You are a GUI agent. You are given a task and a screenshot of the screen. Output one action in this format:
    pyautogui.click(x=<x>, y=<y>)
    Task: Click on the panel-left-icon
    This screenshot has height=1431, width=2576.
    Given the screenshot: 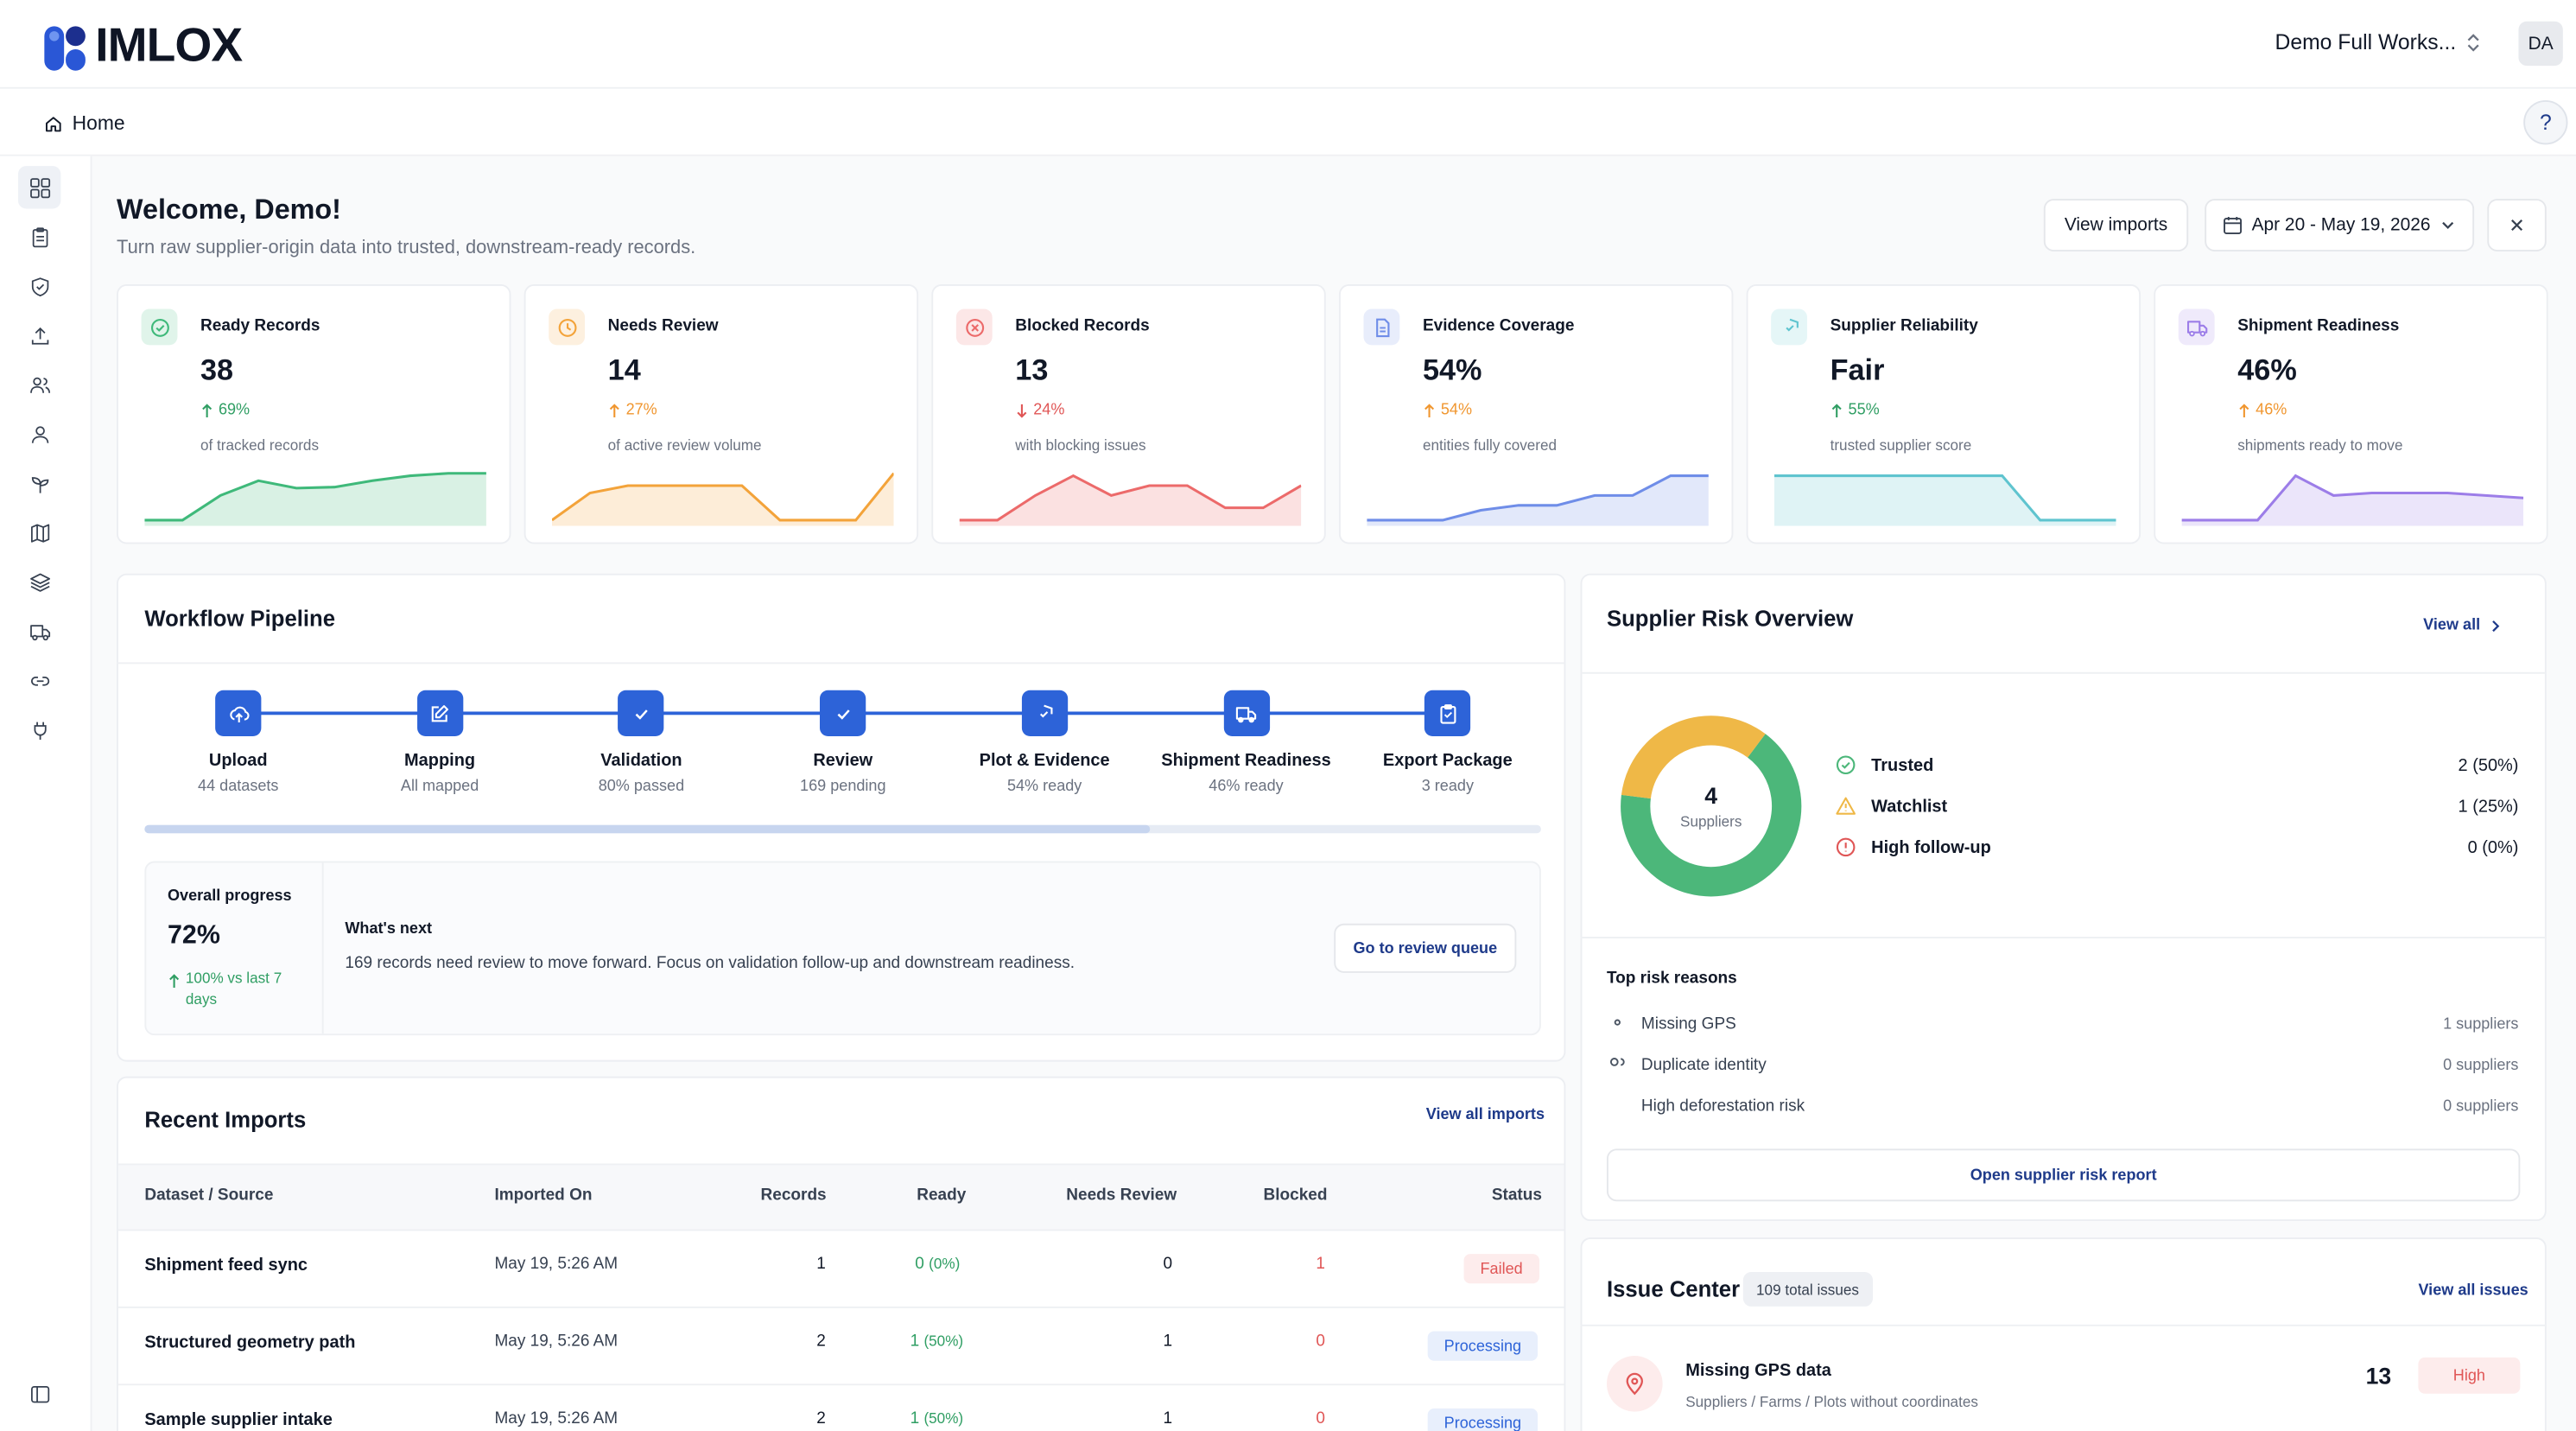 What is the action you would take?
    pyautogui.click(x=39, y=1393)
    